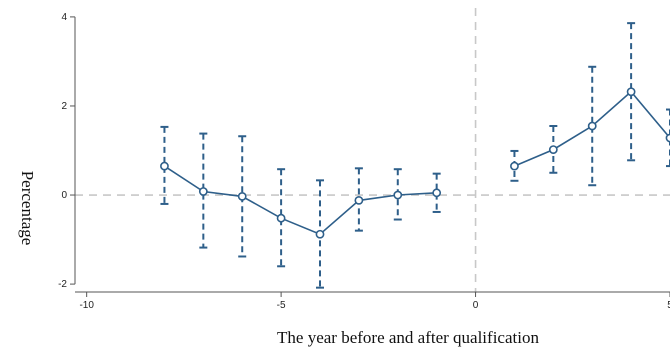 This screenshot has width=670, height=352. What do you see at coordinates (64, 106) in the screenshot?
I see `y-tick-label: 2` at bounding box center [64, 106].